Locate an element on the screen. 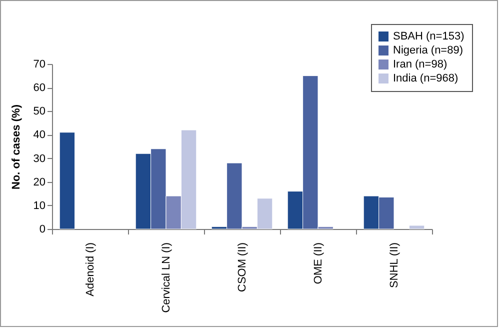 The height and width of the screenshot is (329, 500). y-axis-title: No. of cases (%) is located at coordinates (16, 147).